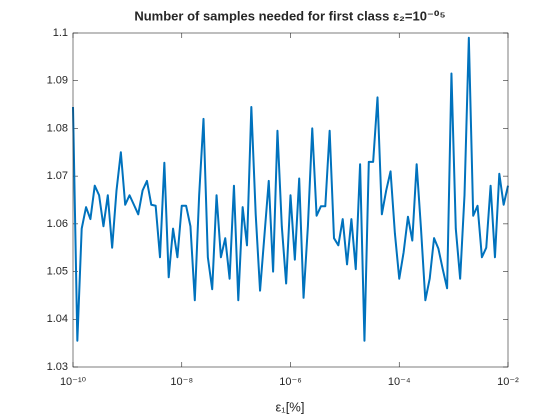 The image size is (560, 420). What do you see at coordinates (57, 367) in the screenshot?
I see `y-tick-label: 1.03` at bounding box center [57, 367].